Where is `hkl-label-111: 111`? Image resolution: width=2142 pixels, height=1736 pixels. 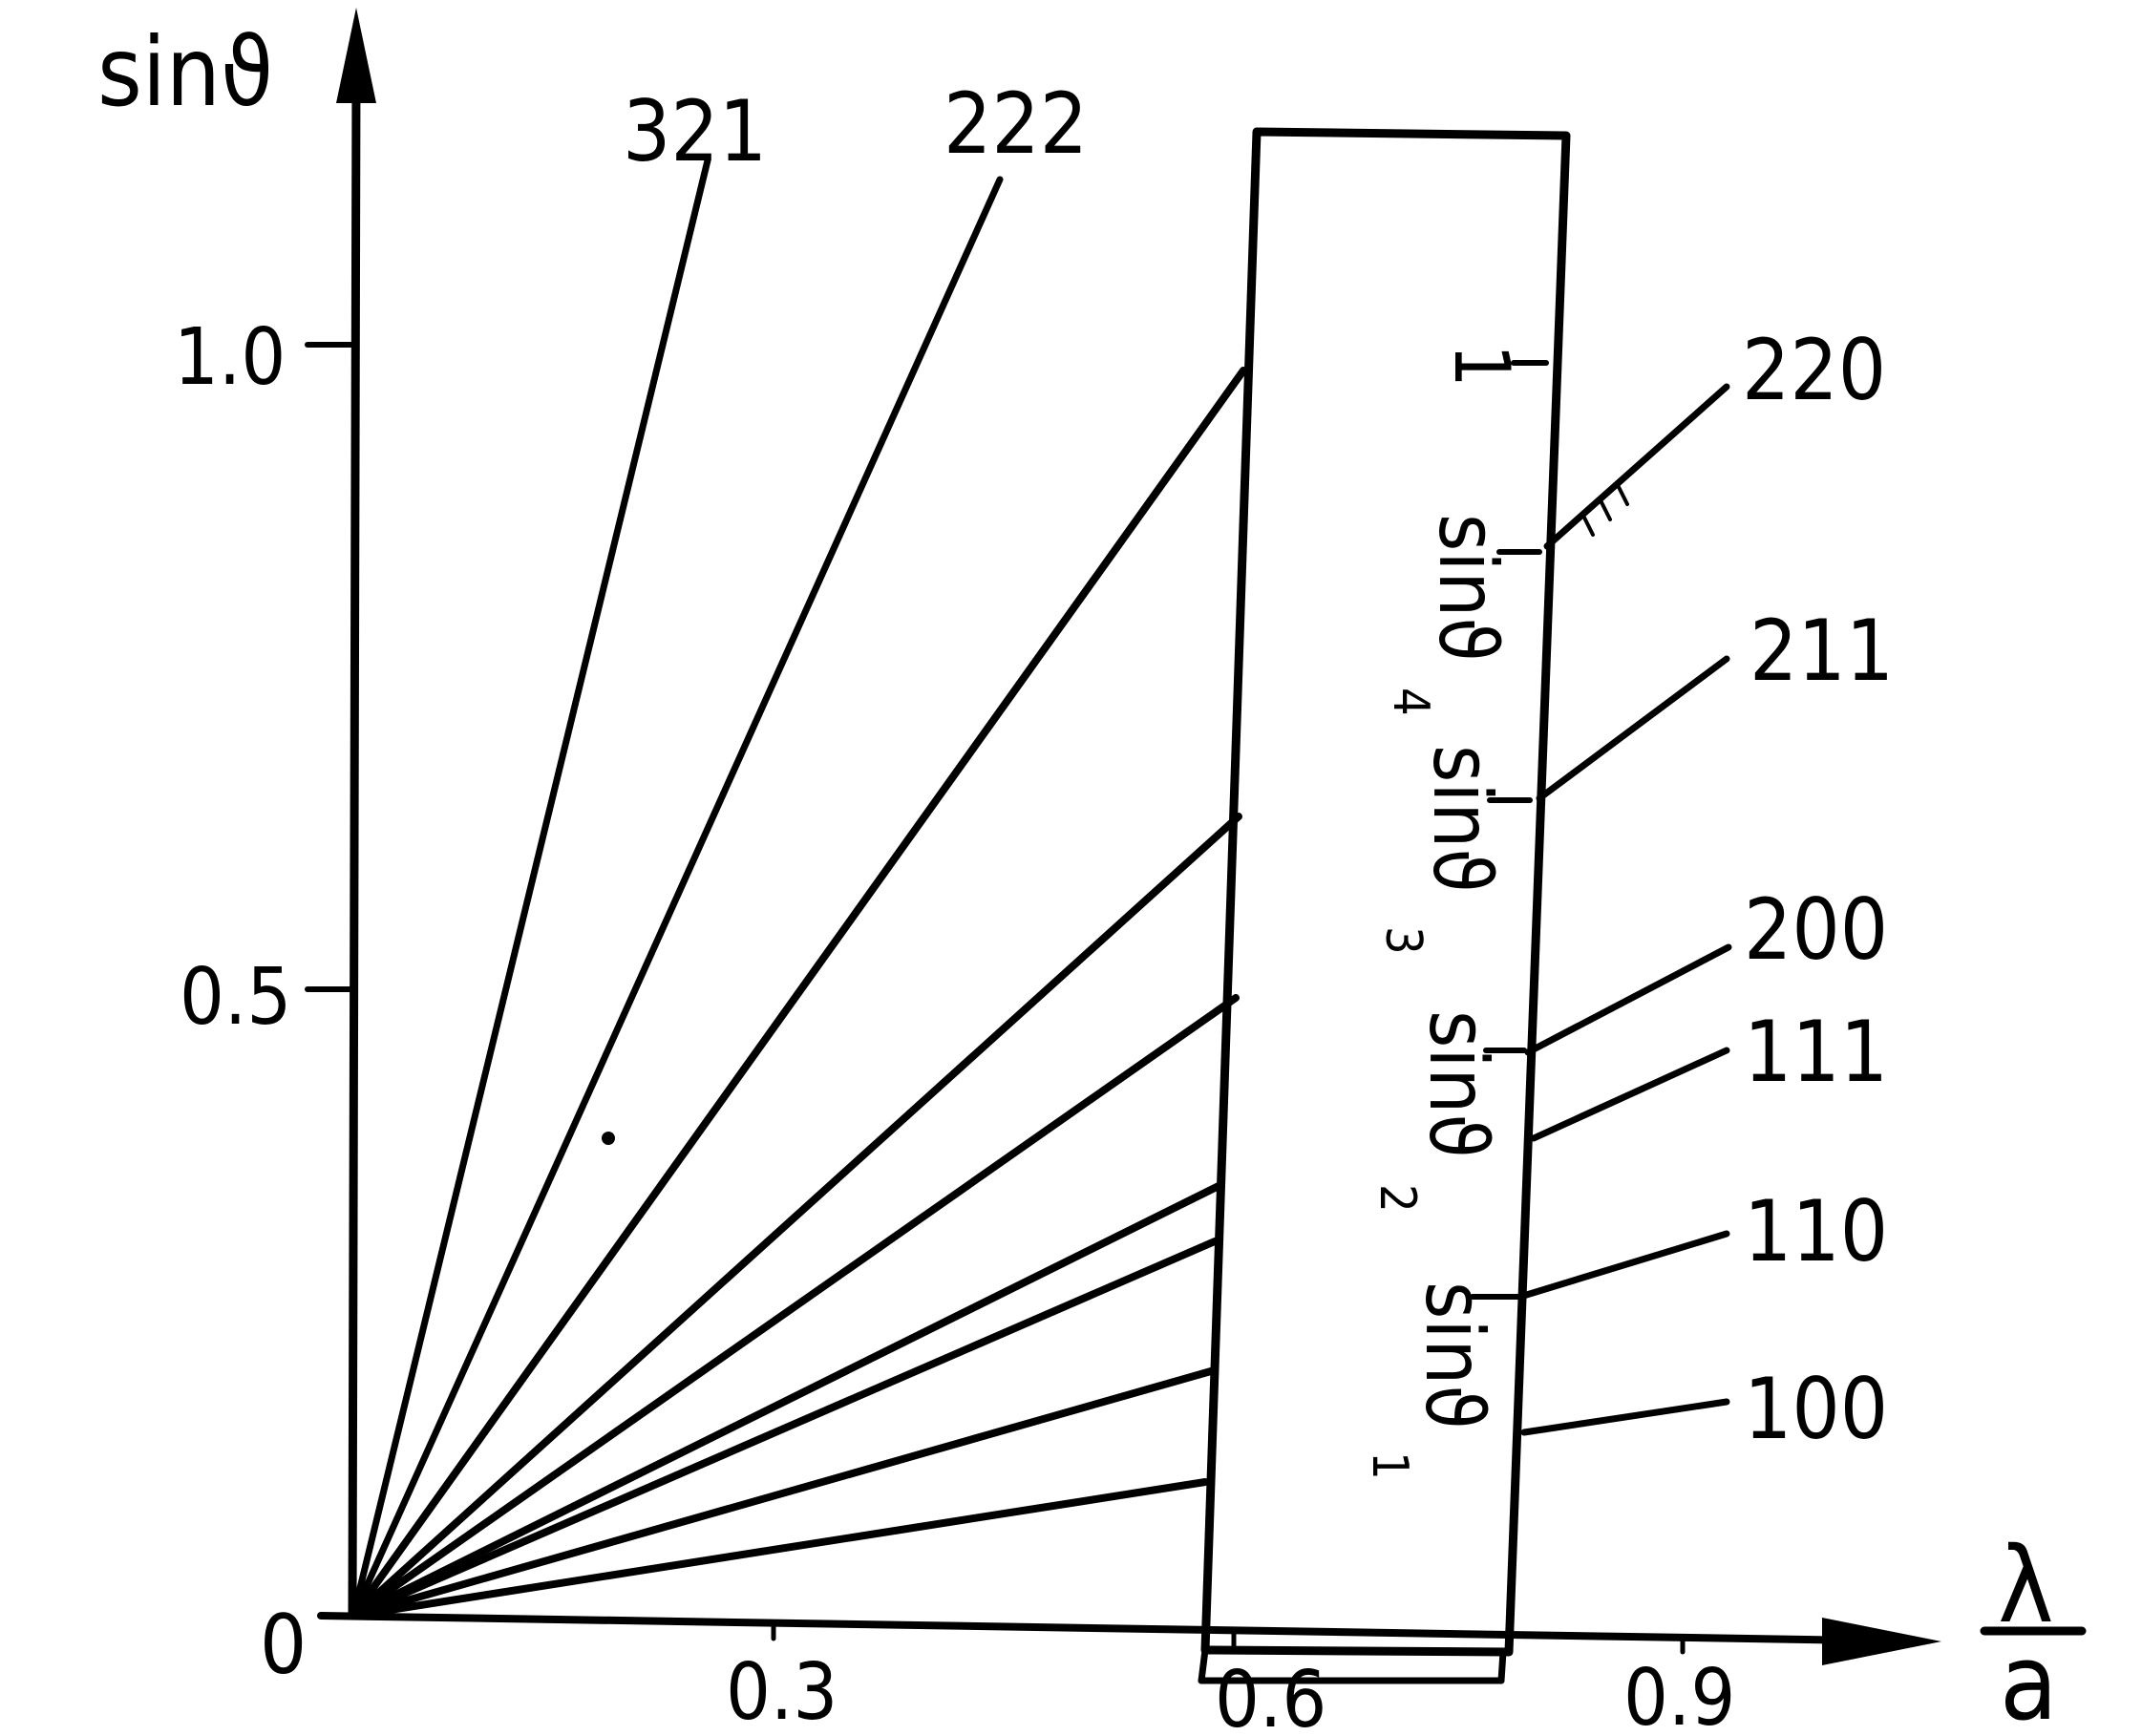 hkl-label-111: 111 is located at coordinates (1816, 1052).